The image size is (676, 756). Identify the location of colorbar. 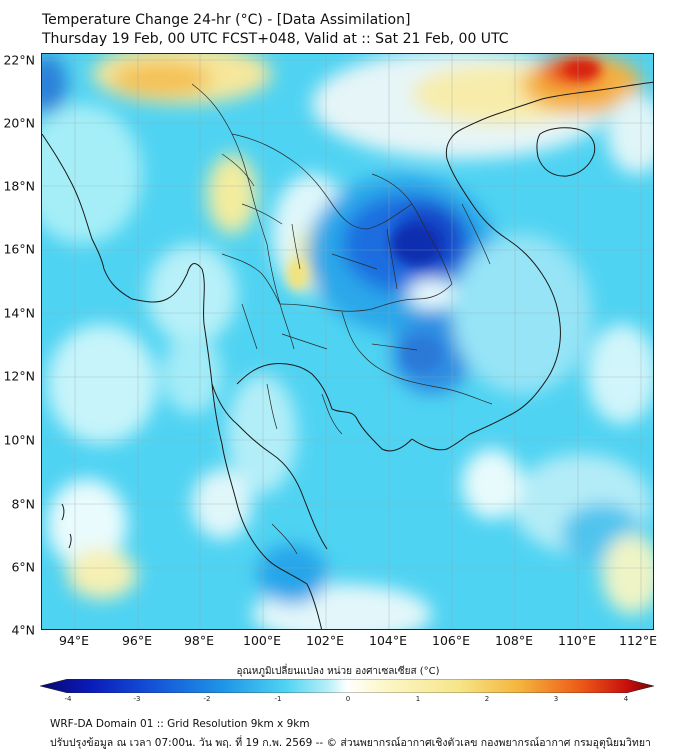
(347, 686).